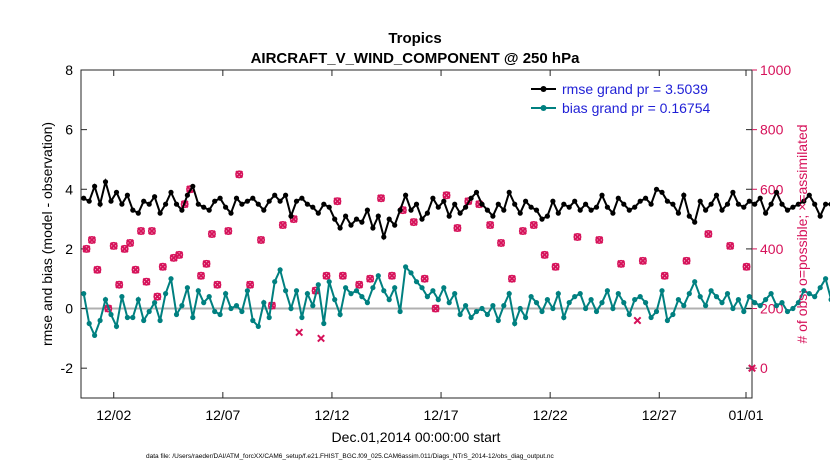 The width and height of the screenshot is (830, 470). What do you see at coordinates (745, 415) in the screenshot?
I see `x-tick-label: 01/01` at bounding box center [745, 415].